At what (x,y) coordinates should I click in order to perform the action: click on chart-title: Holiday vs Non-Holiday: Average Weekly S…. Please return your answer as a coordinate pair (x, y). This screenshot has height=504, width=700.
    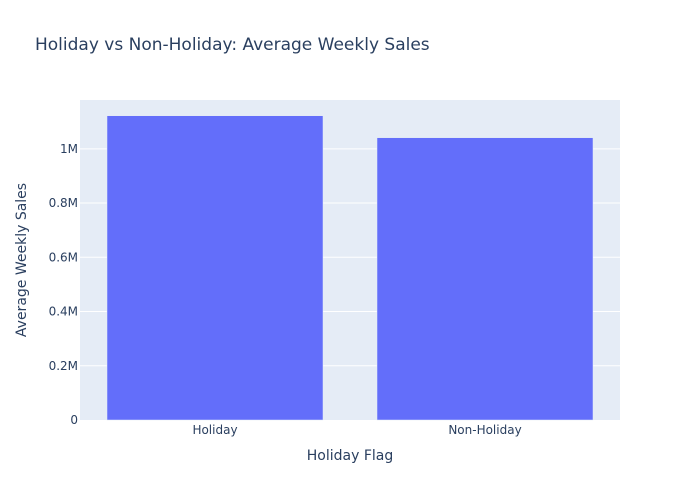
    Looking at the image, I should click on (232, 45).